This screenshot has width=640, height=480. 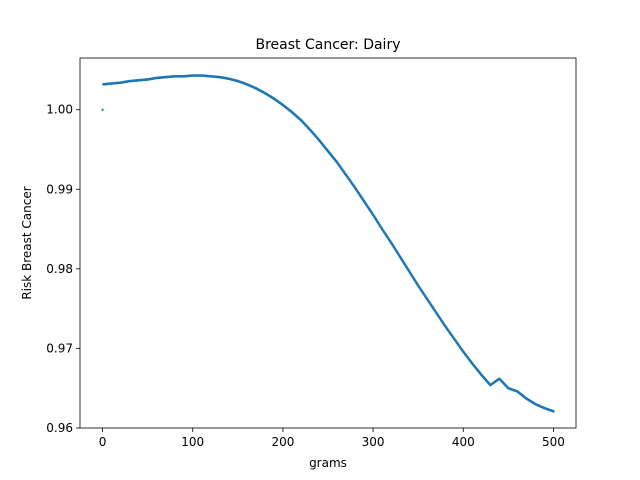 I want to click on x-tick-label: 300, so click(x=373, y=442).